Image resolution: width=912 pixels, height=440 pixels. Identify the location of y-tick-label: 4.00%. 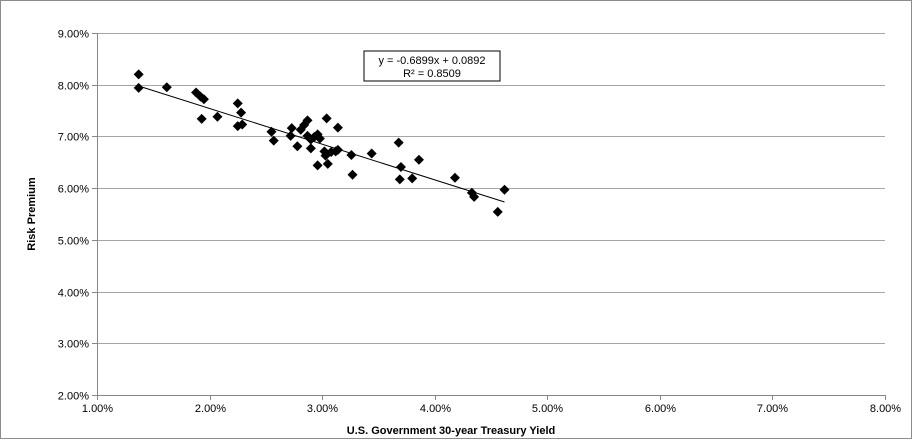
(73, 294).